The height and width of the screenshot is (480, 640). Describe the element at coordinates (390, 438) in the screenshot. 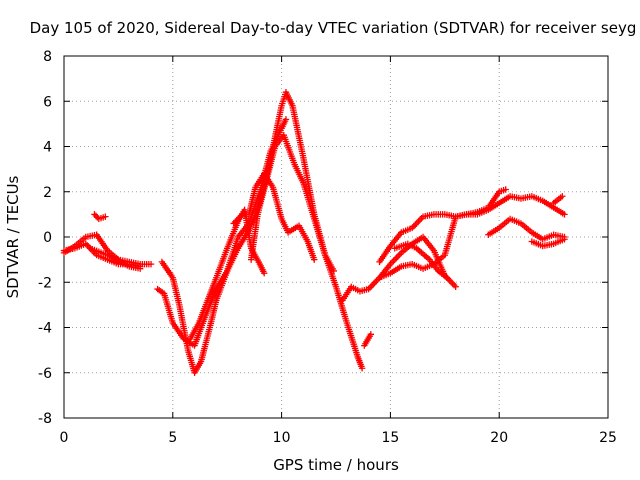

I see `x-tick-label: 15` at that location.